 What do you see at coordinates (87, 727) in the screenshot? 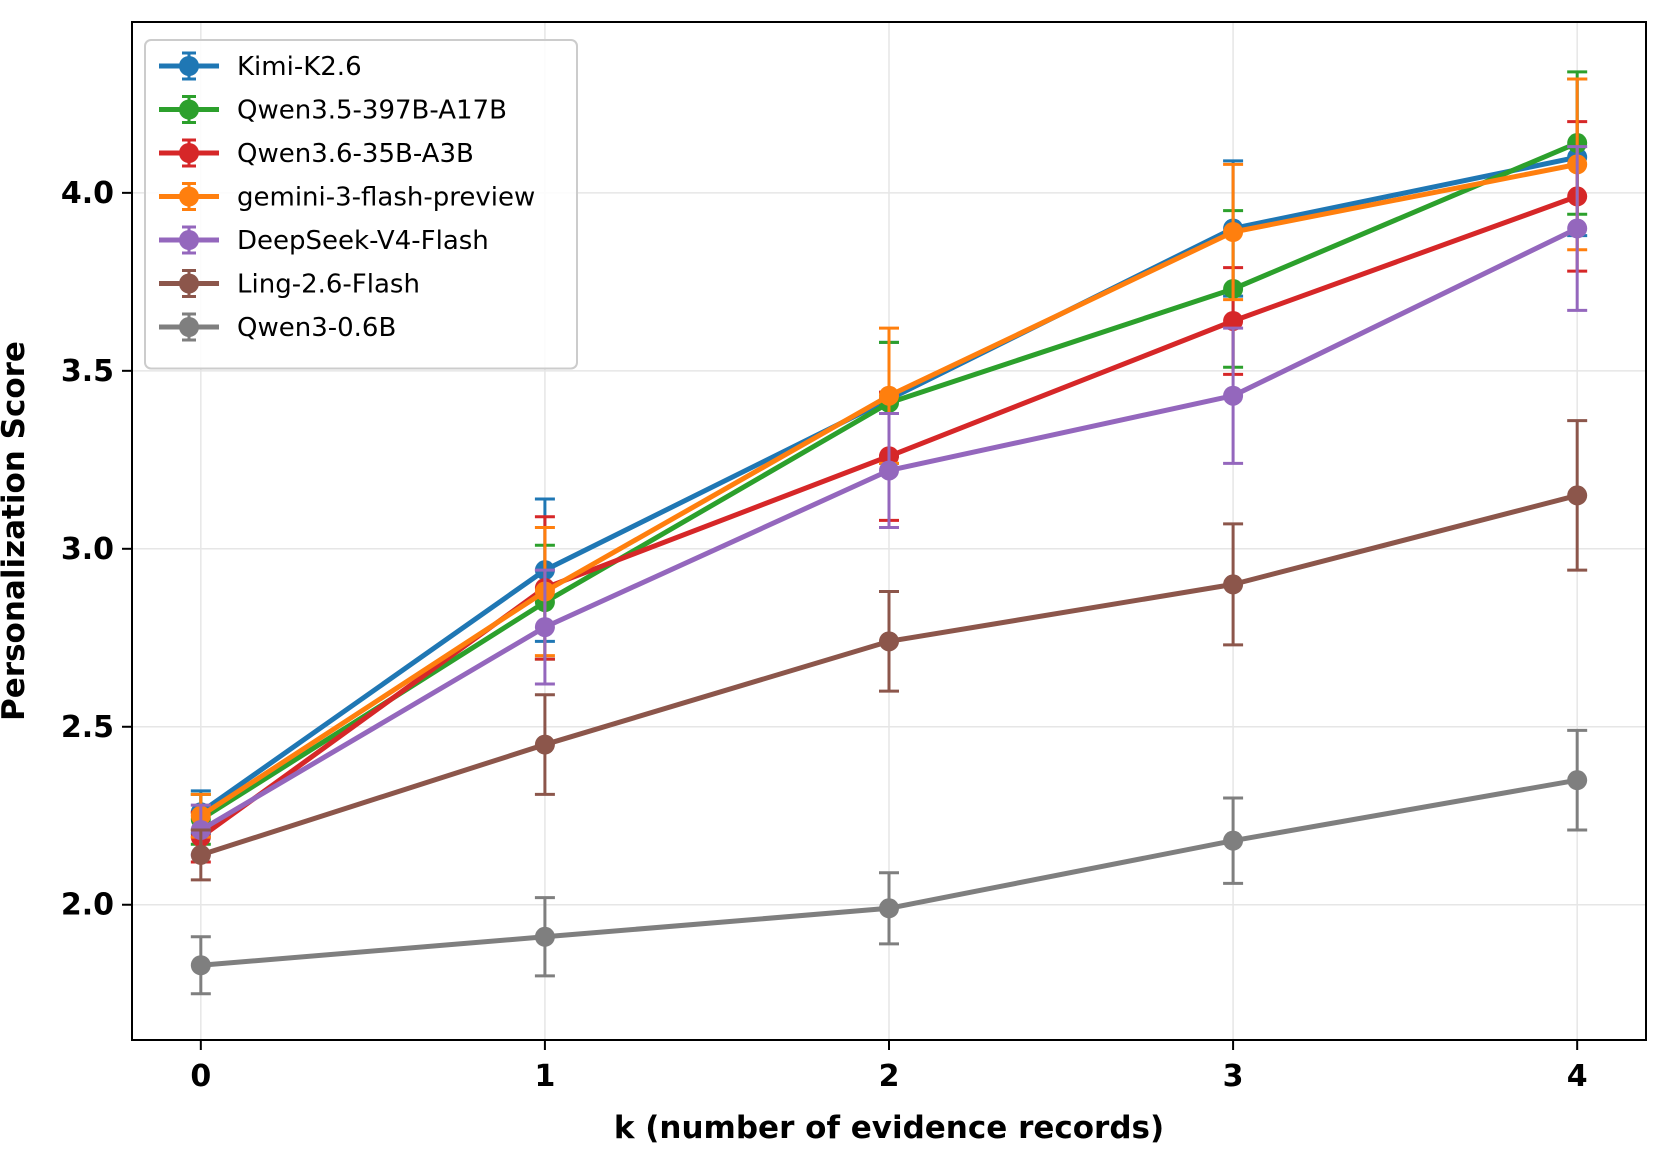
I see `y-tick-label: 2.5` at bounding box center [87, 727].